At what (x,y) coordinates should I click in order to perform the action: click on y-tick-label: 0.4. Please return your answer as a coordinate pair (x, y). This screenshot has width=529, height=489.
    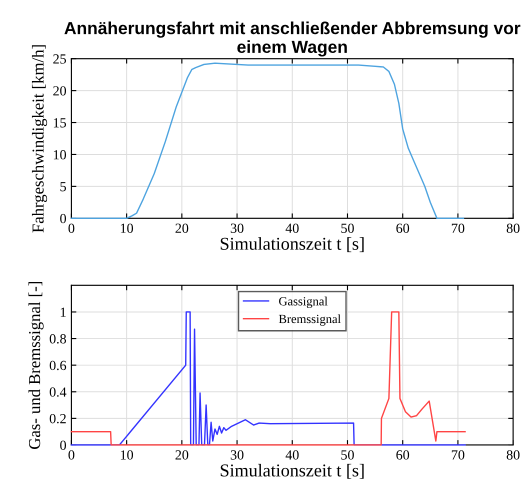
    Looking at the image, I should click on (58, 392).